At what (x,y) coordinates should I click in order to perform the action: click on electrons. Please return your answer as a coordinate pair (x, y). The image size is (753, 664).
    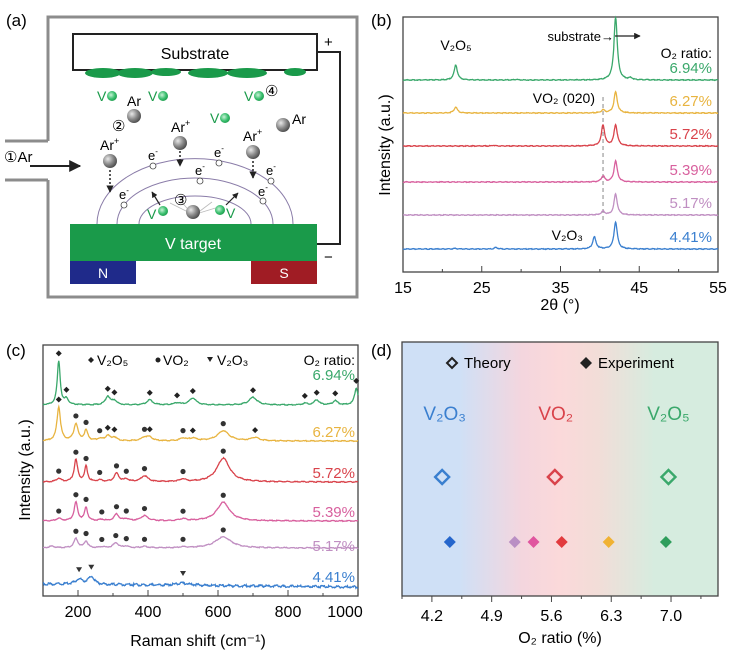
    Looking at the image, I should click on (197, 184).